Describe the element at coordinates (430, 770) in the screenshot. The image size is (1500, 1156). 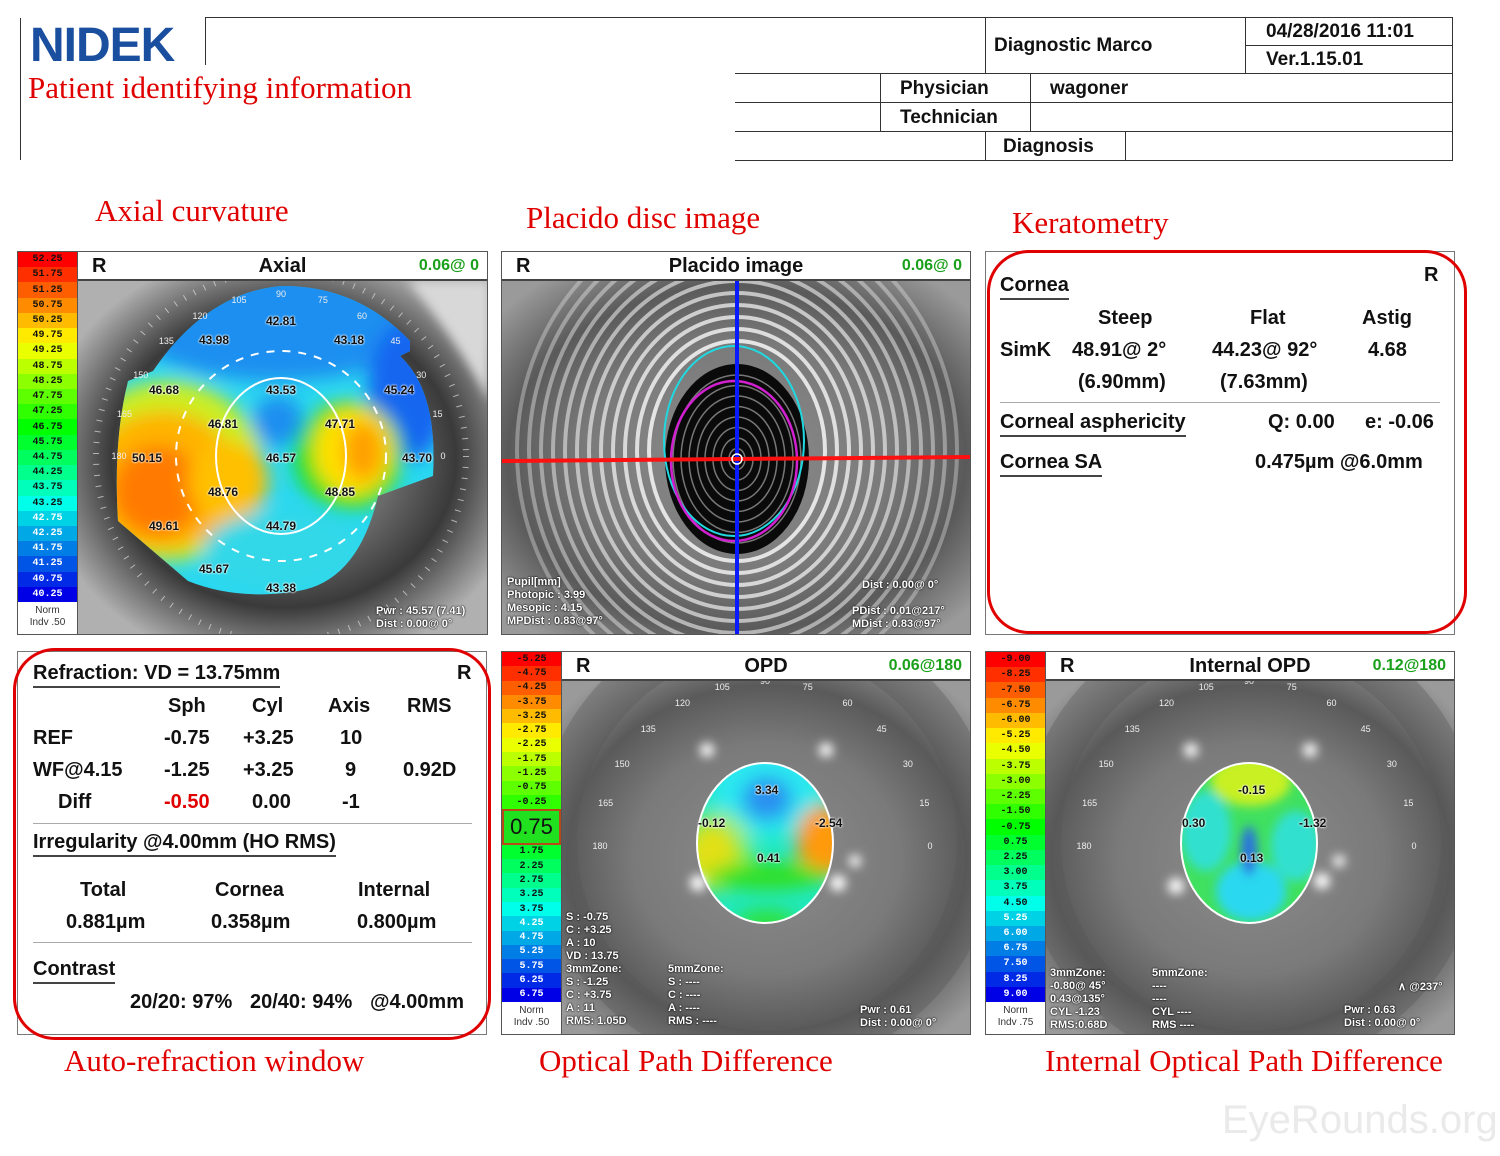
I see `wf-rms: 0.92D` at that location.